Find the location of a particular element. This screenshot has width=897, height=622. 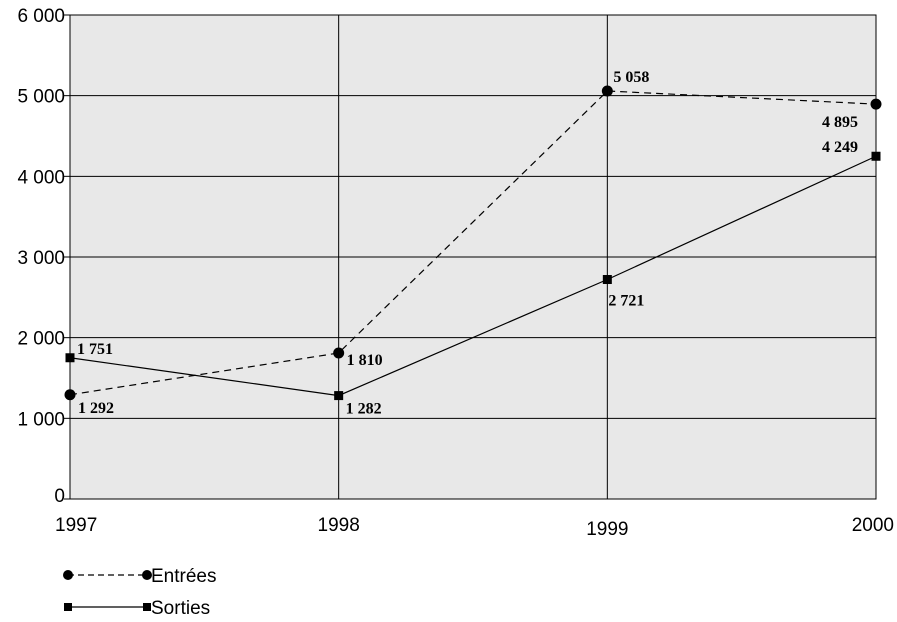

data-label: 1 282 is located at coordinates (364, 409).